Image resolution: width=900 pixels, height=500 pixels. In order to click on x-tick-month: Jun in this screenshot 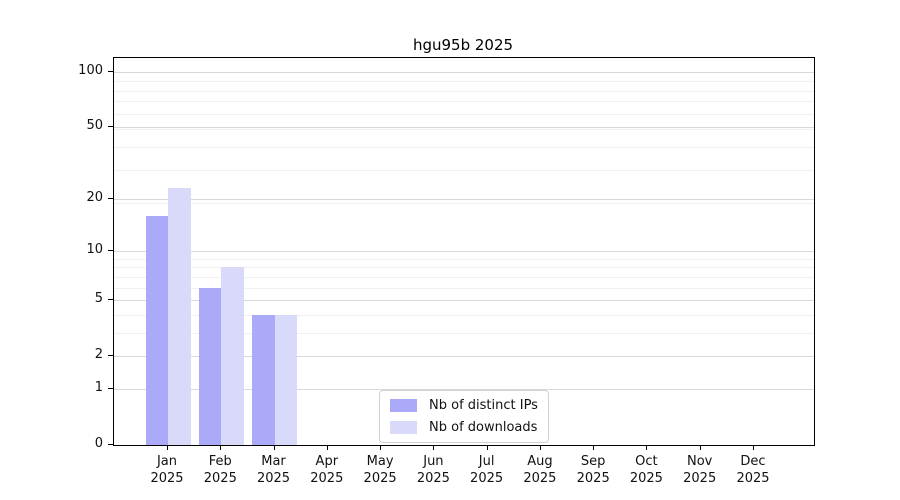, I will do `click(433, 461)`.